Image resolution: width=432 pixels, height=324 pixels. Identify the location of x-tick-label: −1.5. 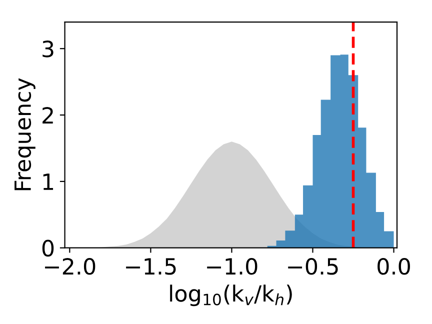
(151, 266).